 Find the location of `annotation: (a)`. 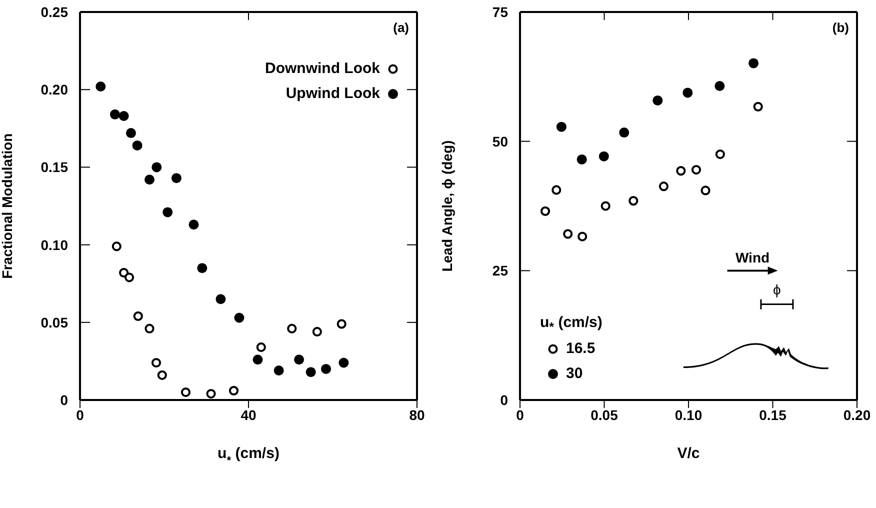

annotation: (a) is located at coordinates (401, 27).